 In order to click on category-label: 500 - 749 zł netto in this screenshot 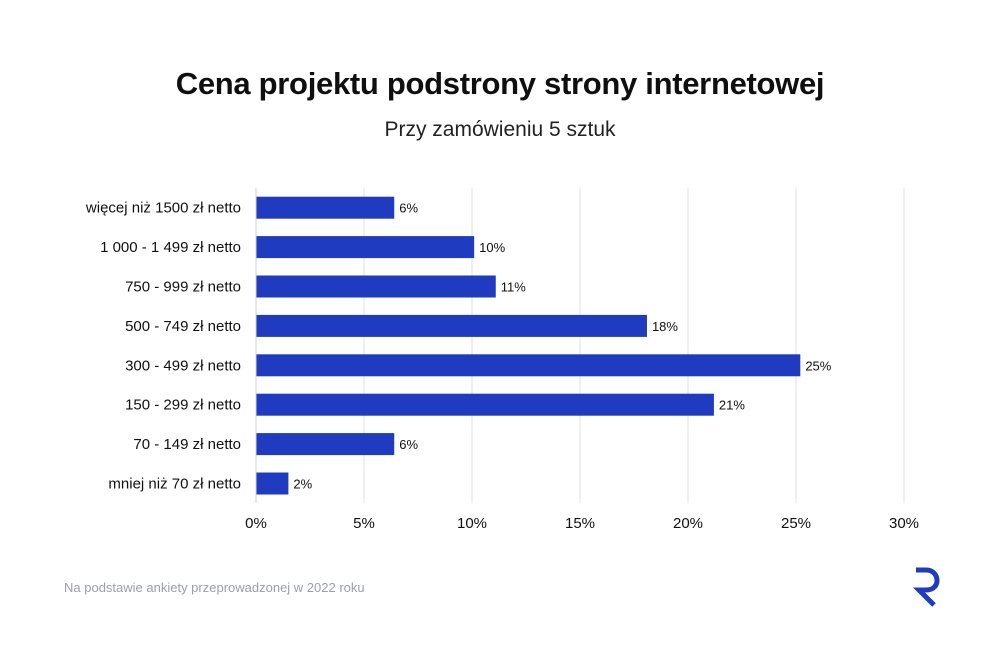, I will do `click(183, 326)`.